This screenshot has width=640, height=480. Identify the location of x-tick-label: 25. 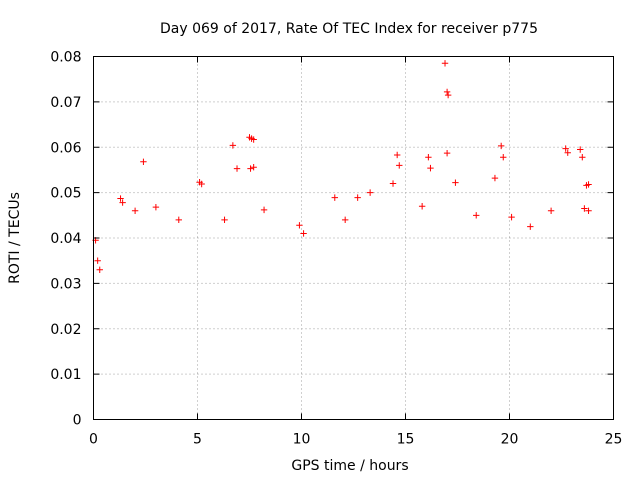
(614, 440).